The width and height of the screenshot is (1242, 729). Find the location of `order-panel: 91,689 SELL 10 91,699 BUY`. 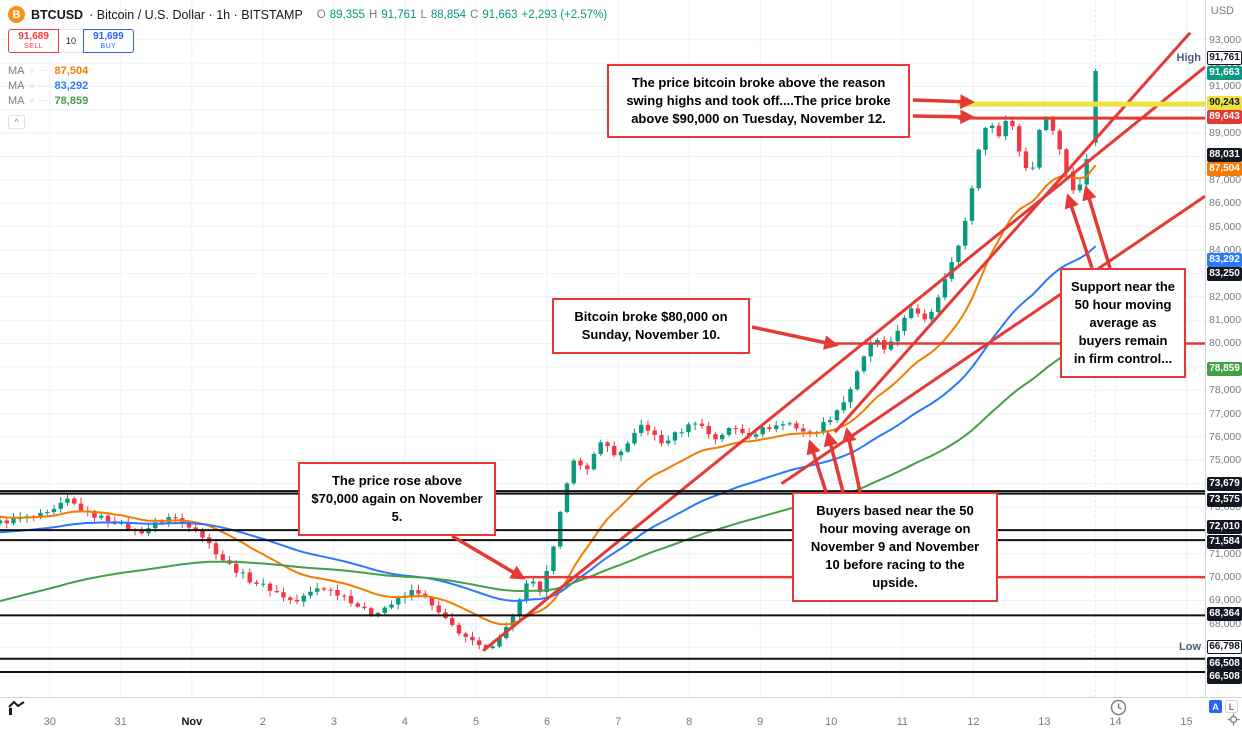

order-panel: 91,689 SELL 10 91,699 BUY is located at coordinates (71, 41).